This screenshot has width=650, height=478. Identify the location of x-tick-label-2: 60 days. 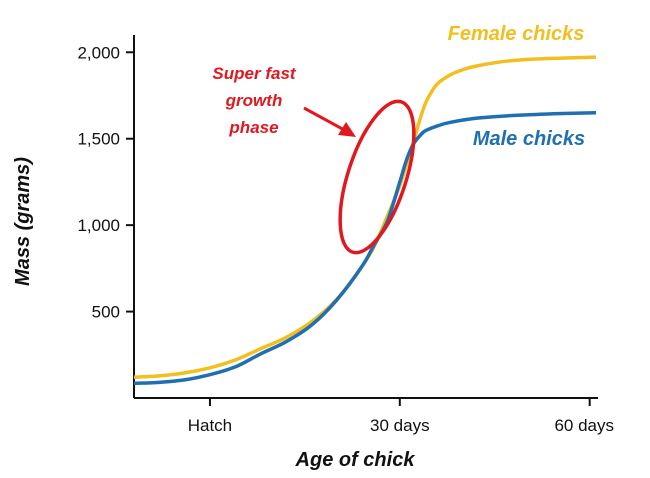
(584, 425).